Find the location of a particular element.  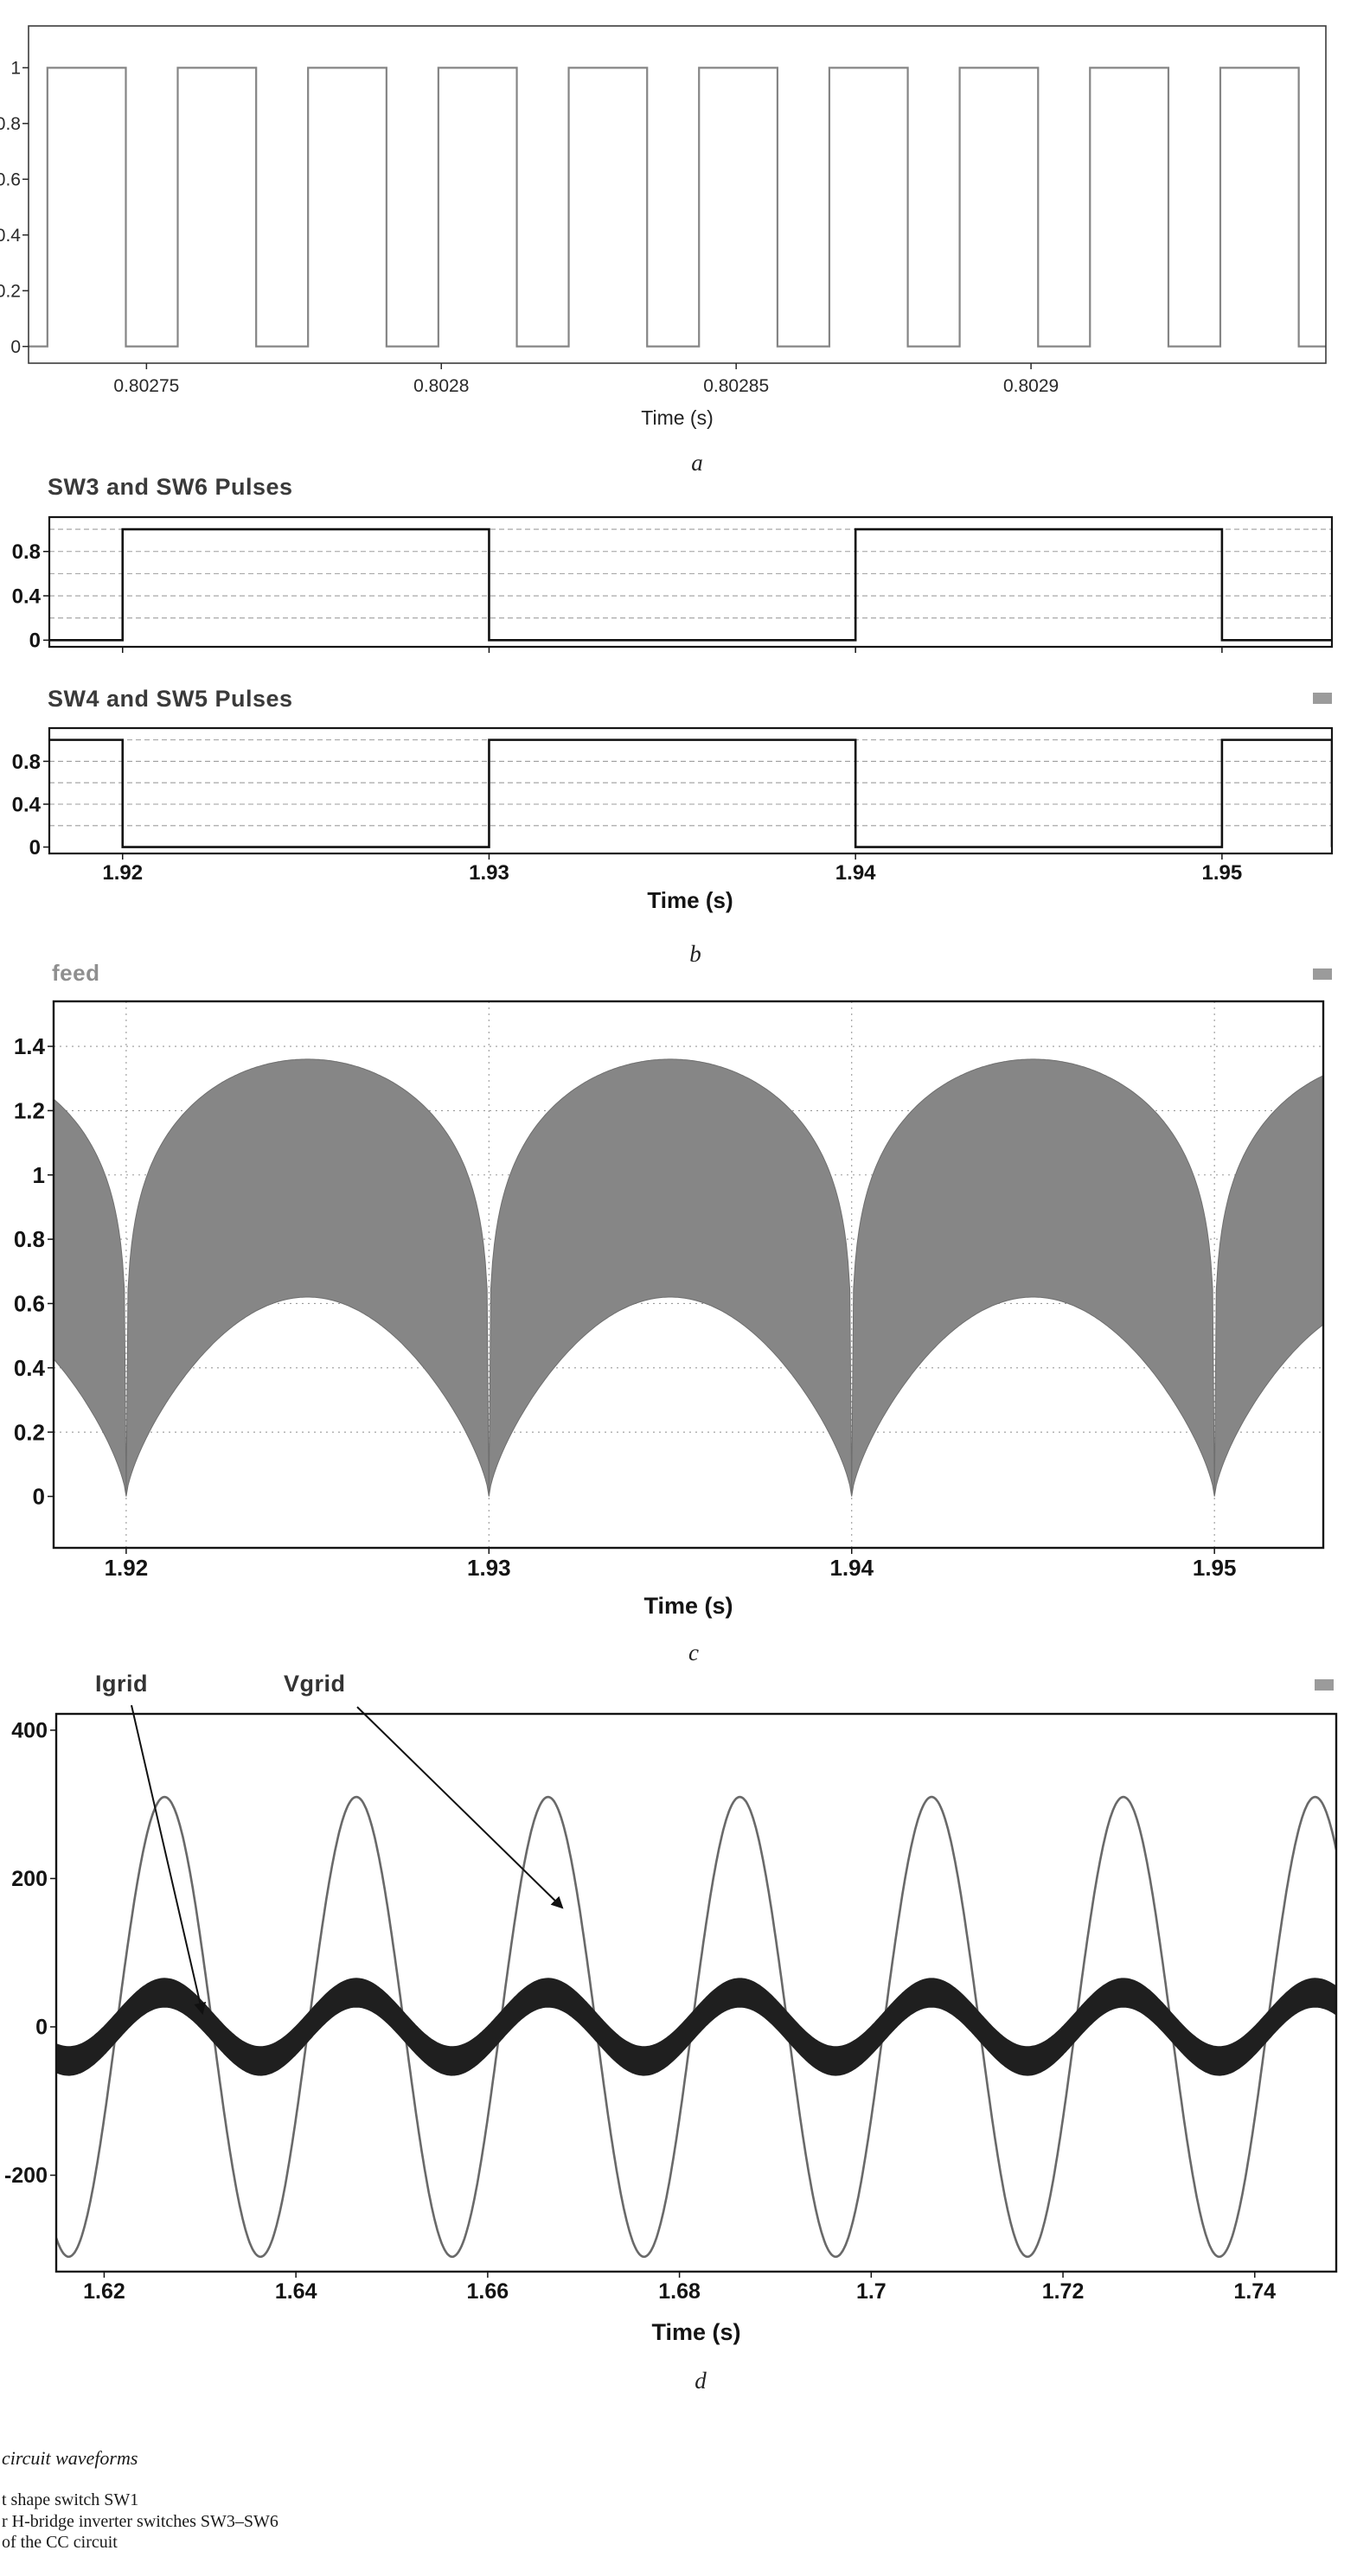

y-tick-label: 1.2 is located at coordinates (29, 1111).